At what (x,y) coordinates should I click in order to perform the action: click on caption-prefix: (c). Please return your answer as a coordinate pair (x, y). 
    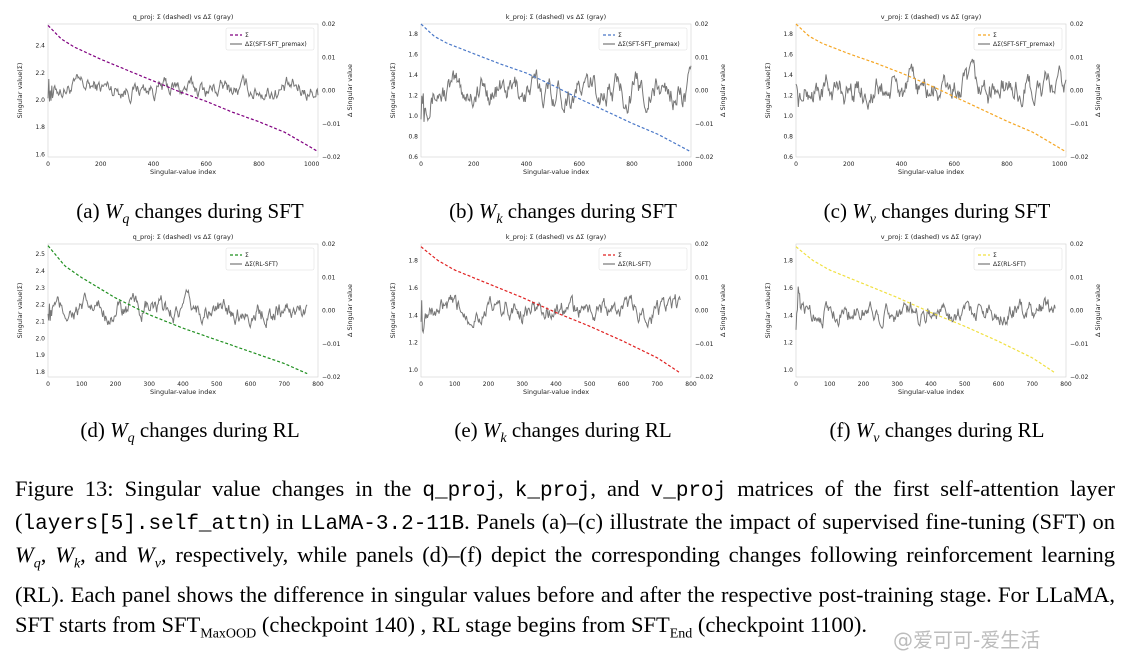
    Looking at the image, I should click on (838, 211).